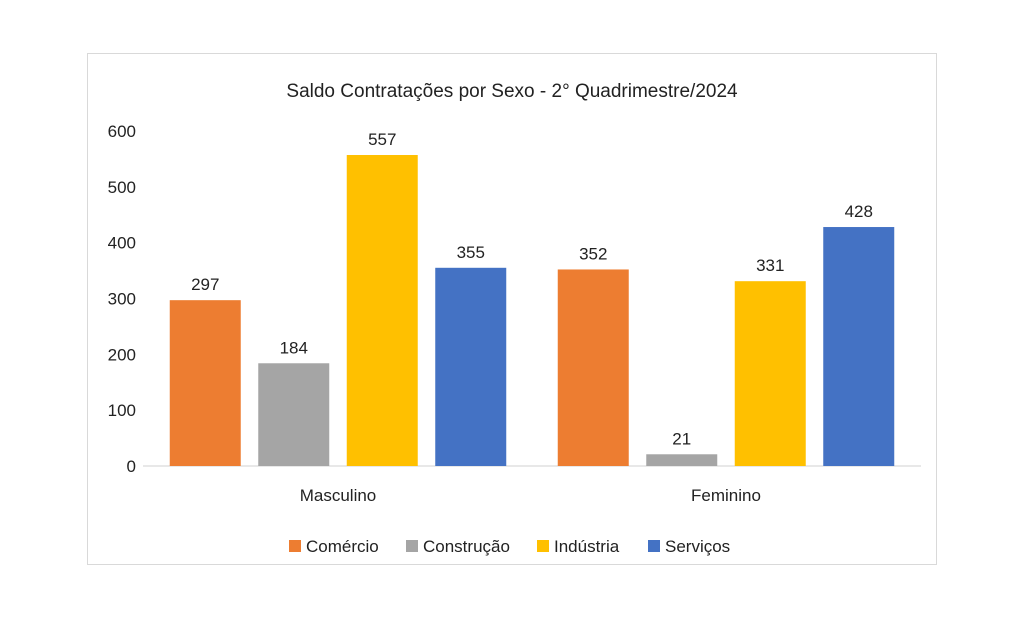 The width and height of the screenshot is (1024, 618). I want to click on data-label: 352, so click(593, 253).